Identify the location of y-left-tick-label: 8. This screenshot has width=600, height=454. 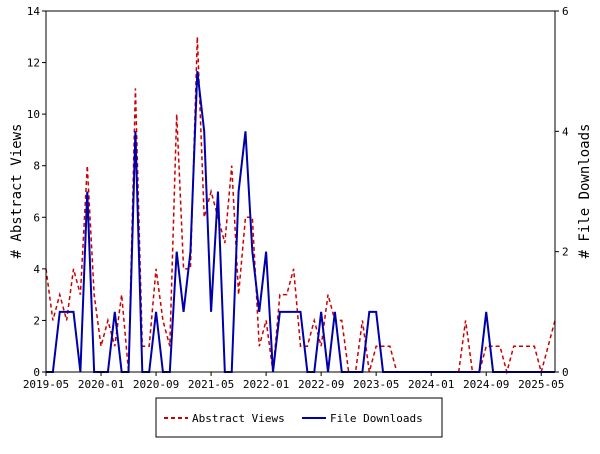
(36, 166).